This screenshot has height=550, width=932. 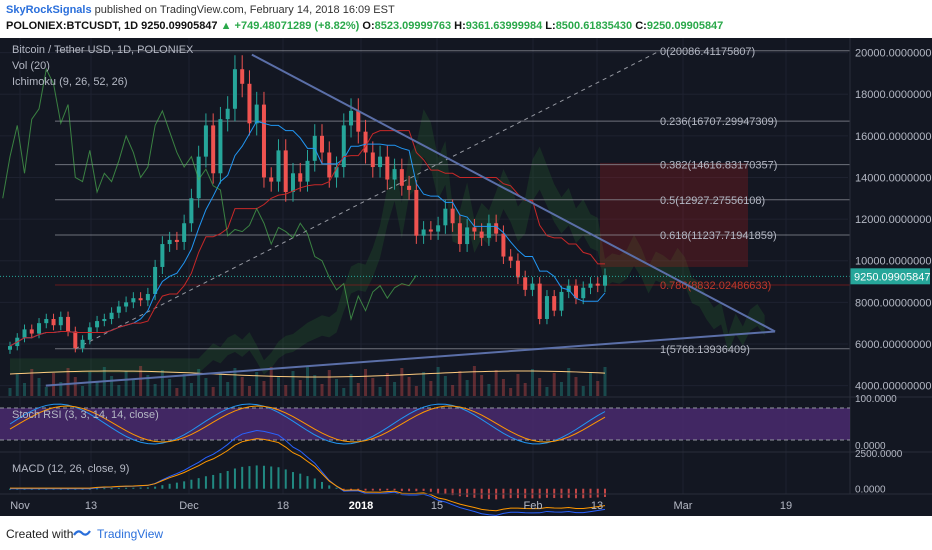 What do you see at coordinates (189, 506) in the screenshot?
I see `time-tick-label: Dec` at bounding box center [189, 506].